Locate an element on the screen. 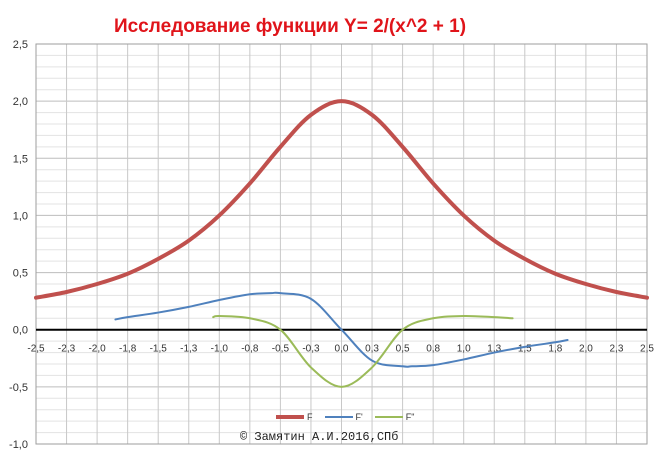 The image size is (662, 457). x-tick-label: -1,5 is located at coordinates (159, 349).